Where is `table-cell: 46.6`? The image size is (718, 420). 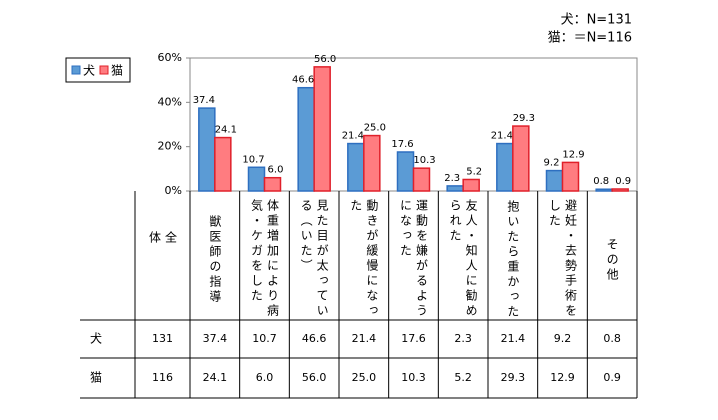
table-cell: 46.6 is located at coordinates (314, 338).